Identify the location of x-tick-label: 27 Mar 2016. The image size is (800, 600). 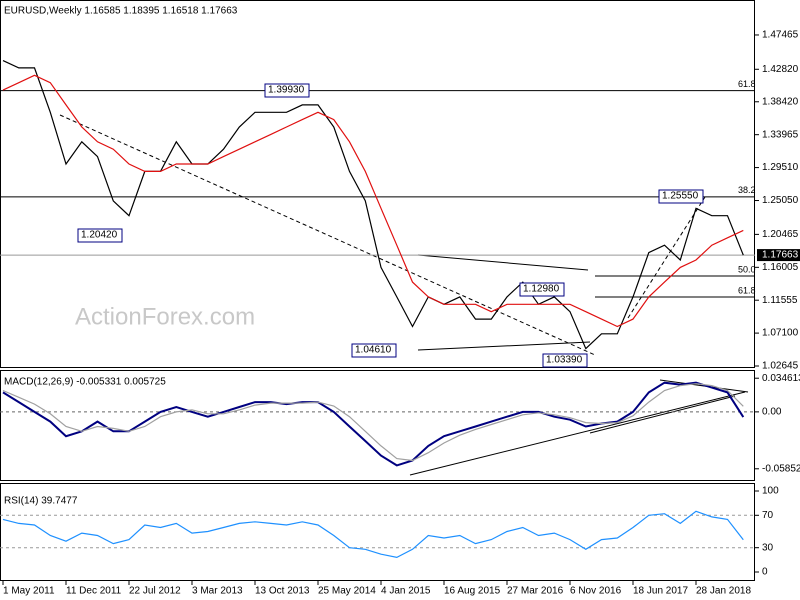
(535, 591).